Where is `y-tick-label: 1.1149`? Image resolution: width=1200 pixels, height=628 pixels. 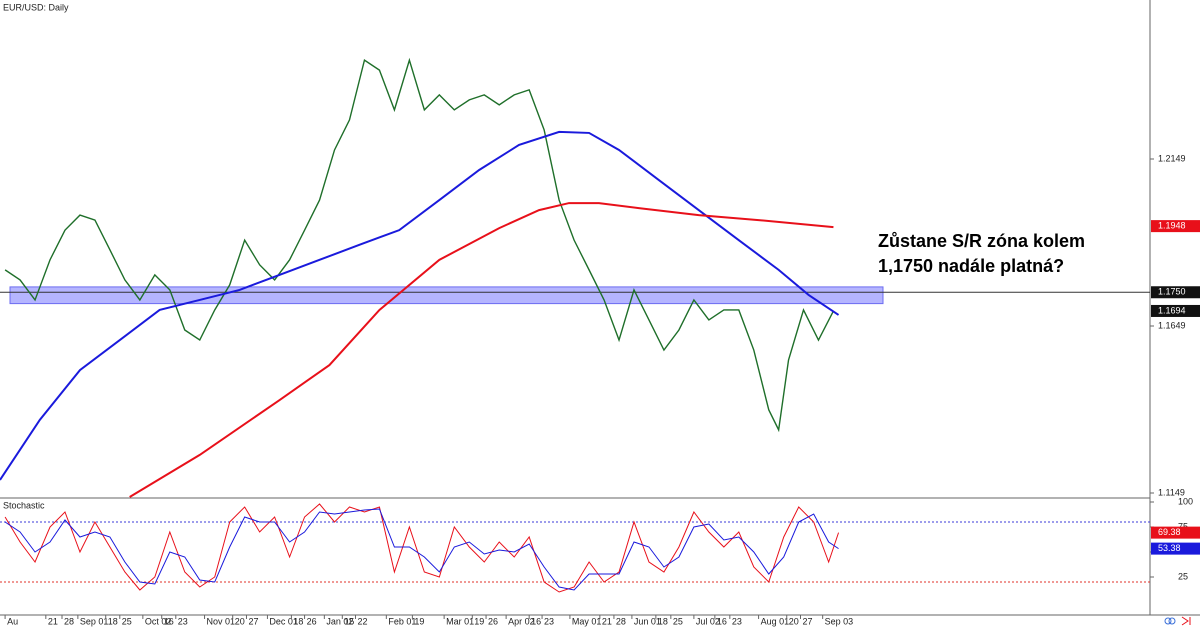
y-tick-label: 1.1149 is located at coordinates (1171, 492).